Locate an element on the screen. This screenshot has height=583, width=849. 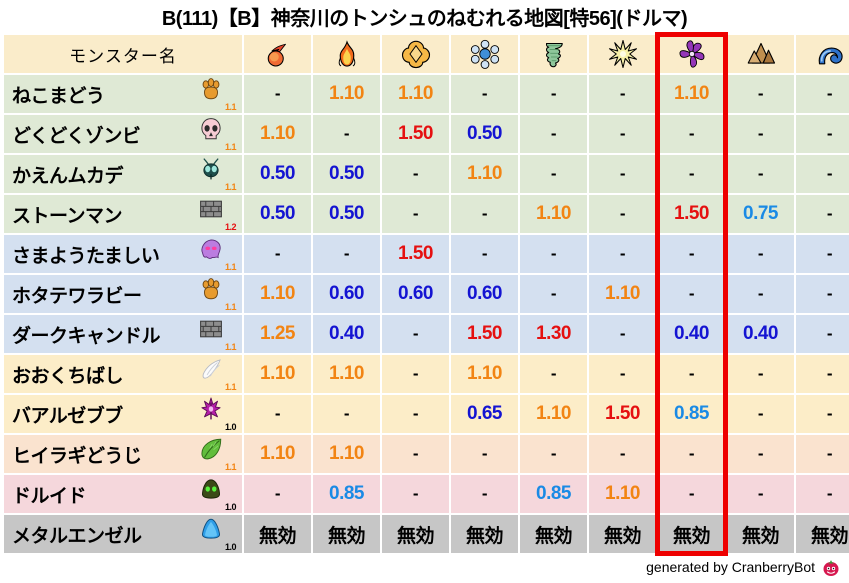
monster-name-label: ドルイド is located at coordinates (49, 496).